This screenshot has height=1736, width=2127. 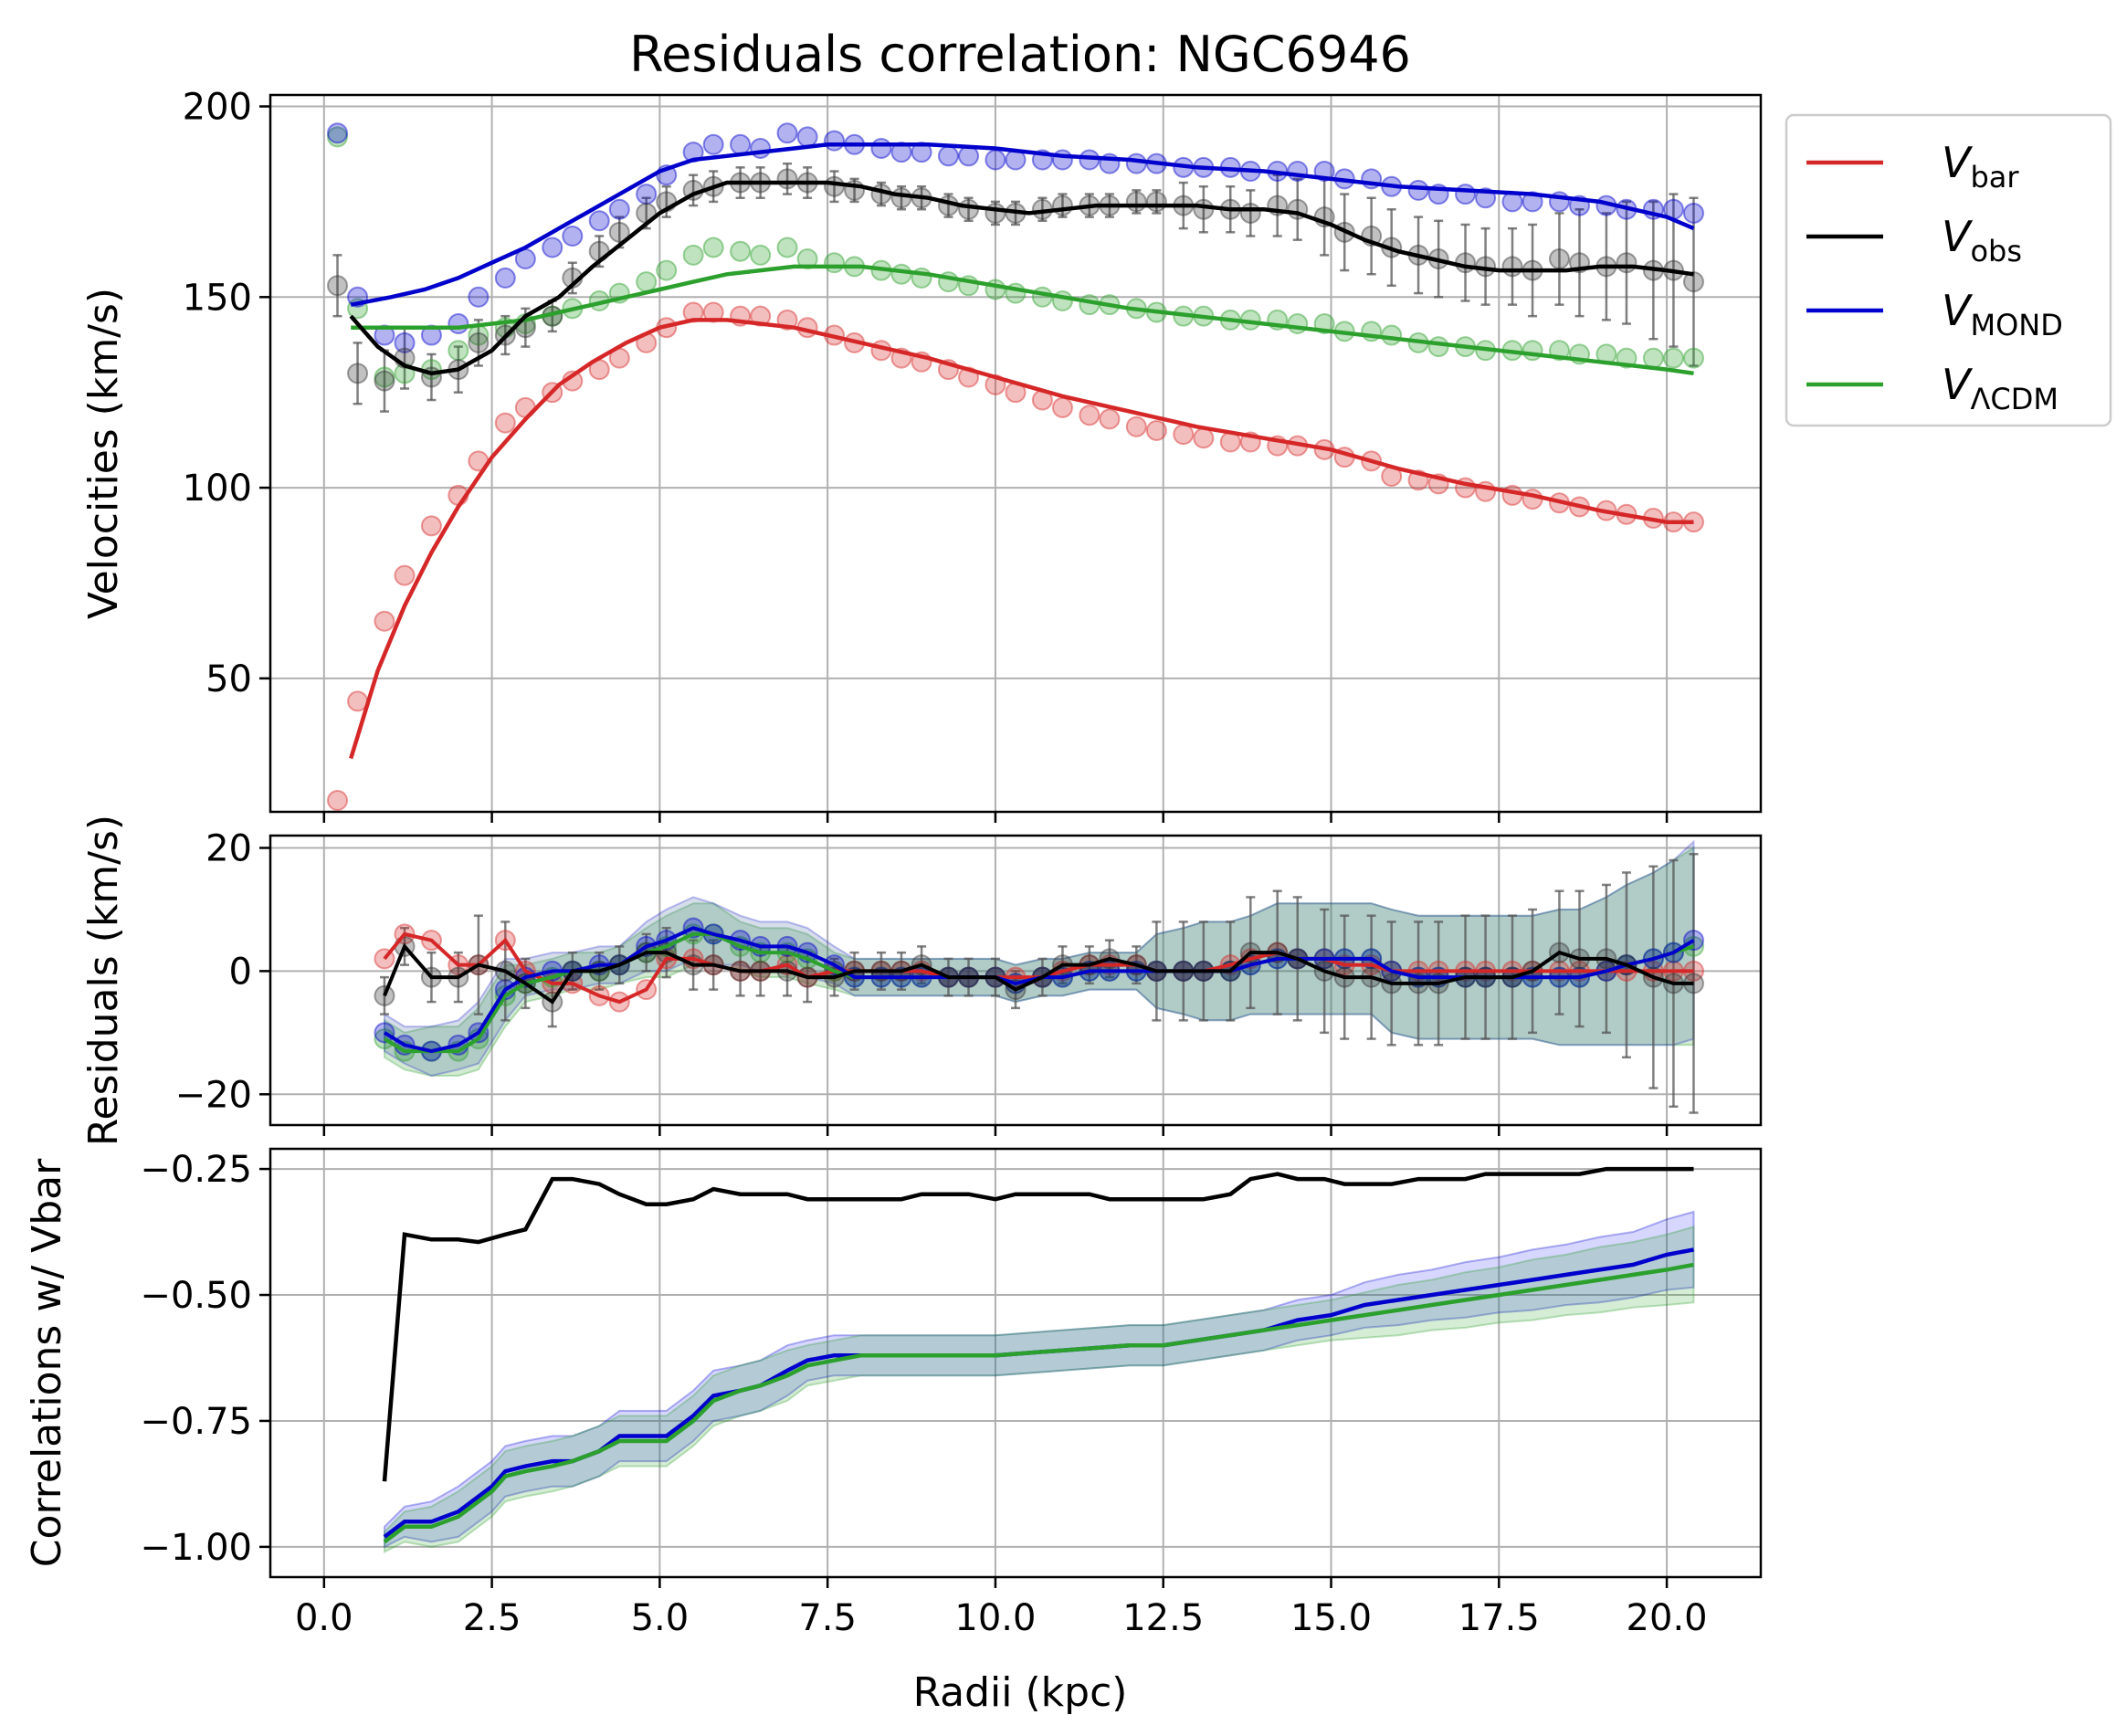 What do you see at coordinates (995, 1618) in the screenshot?
I see `x-tick-label: 10.0` at bounding box center [995, 1618].